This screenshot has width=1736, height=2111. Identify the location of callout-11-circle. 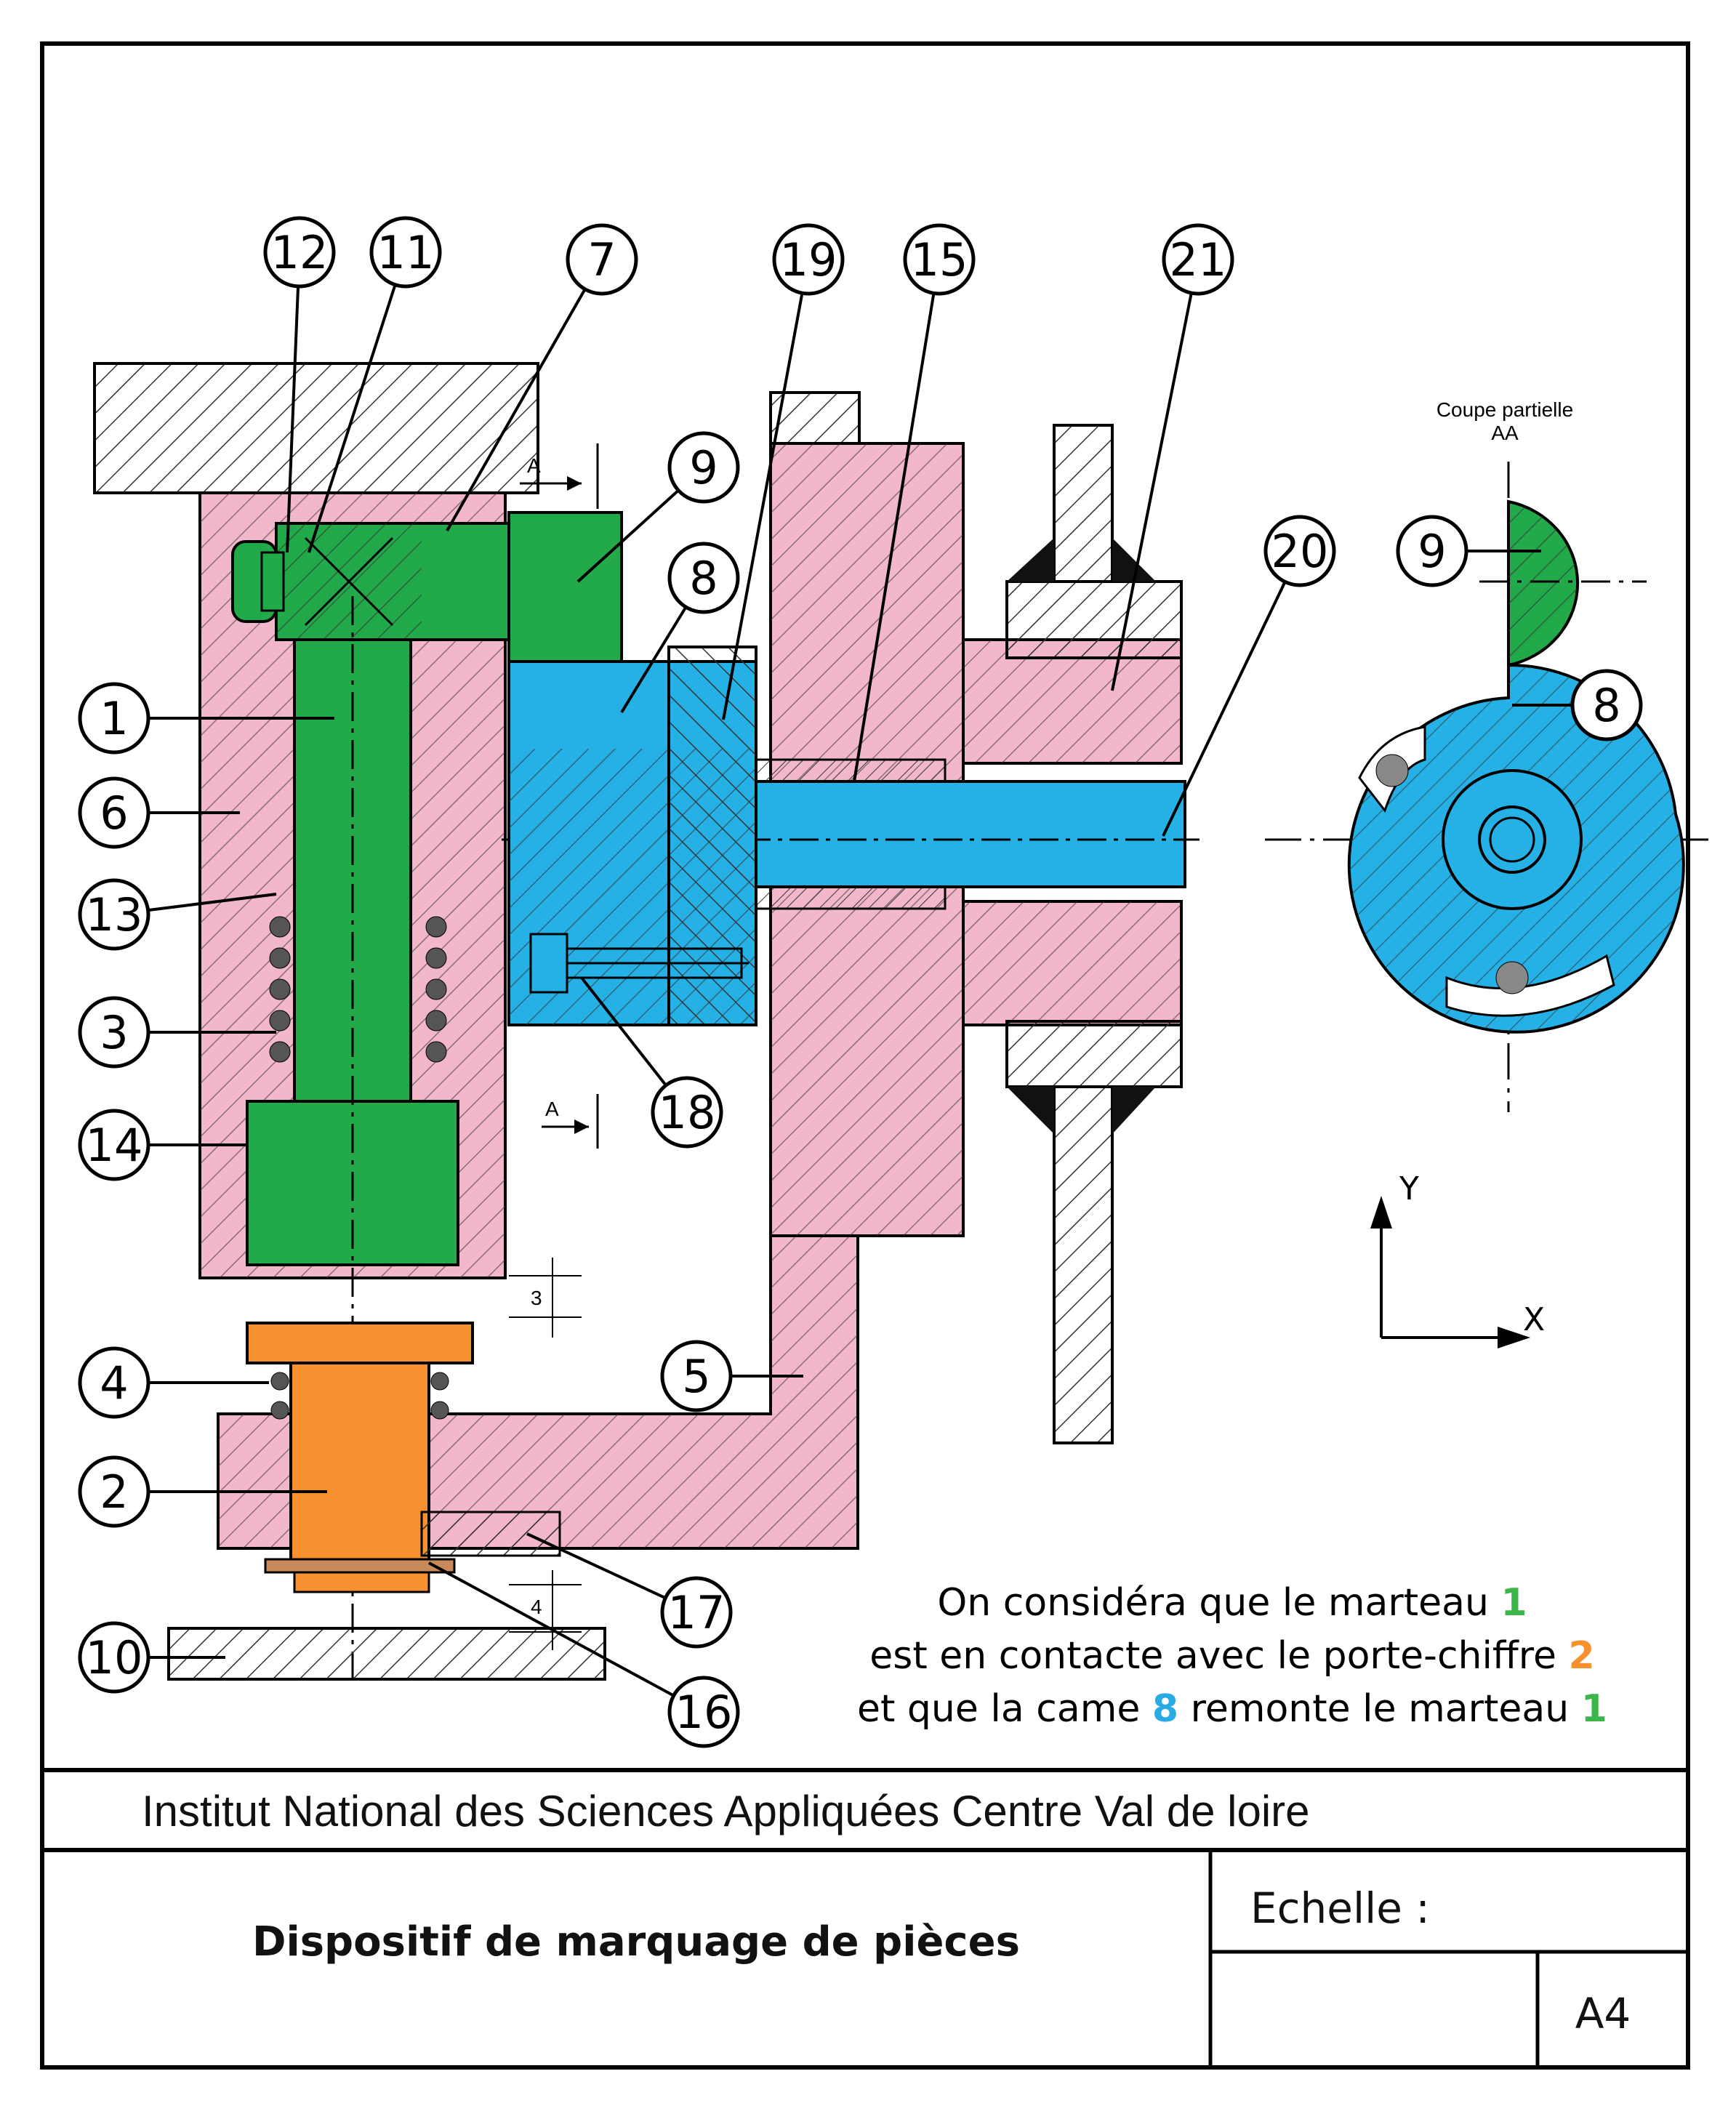
(405, 252).